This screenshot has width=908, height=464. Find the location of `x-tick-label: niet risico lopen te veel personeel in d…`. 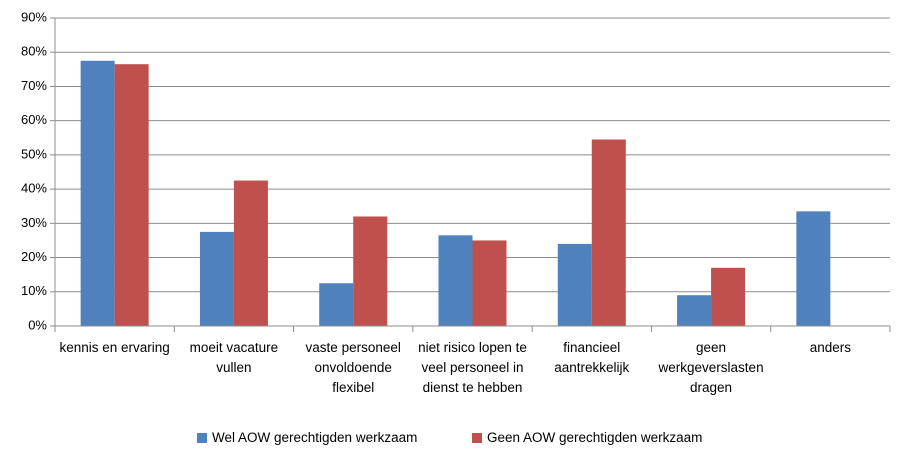

x-tick-label: niet risico lopen te veel personeel in d… is located at coordinates (472, 367).